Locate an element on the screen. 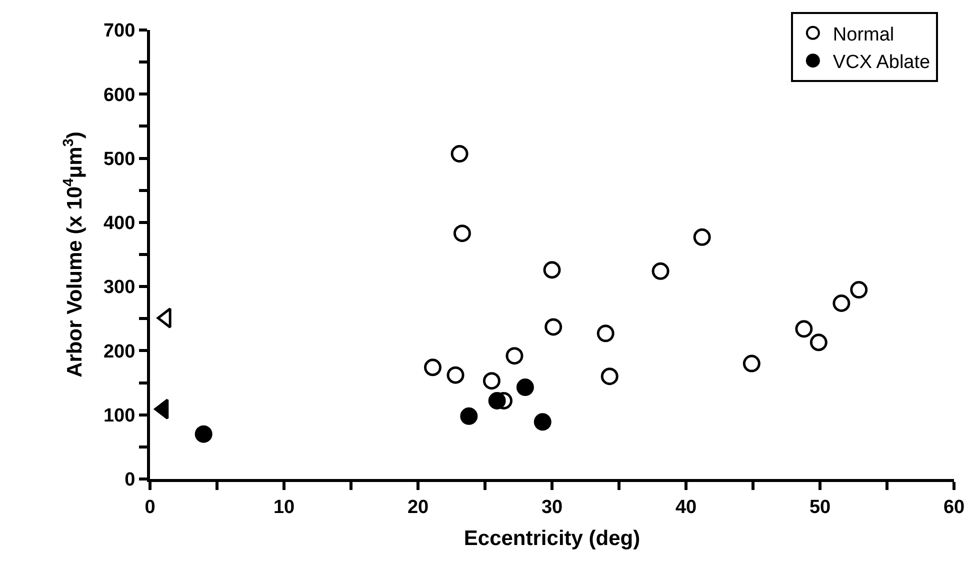 The image size is (972, 587). x-tick-label: 10 is located at coordinates (284, 507).